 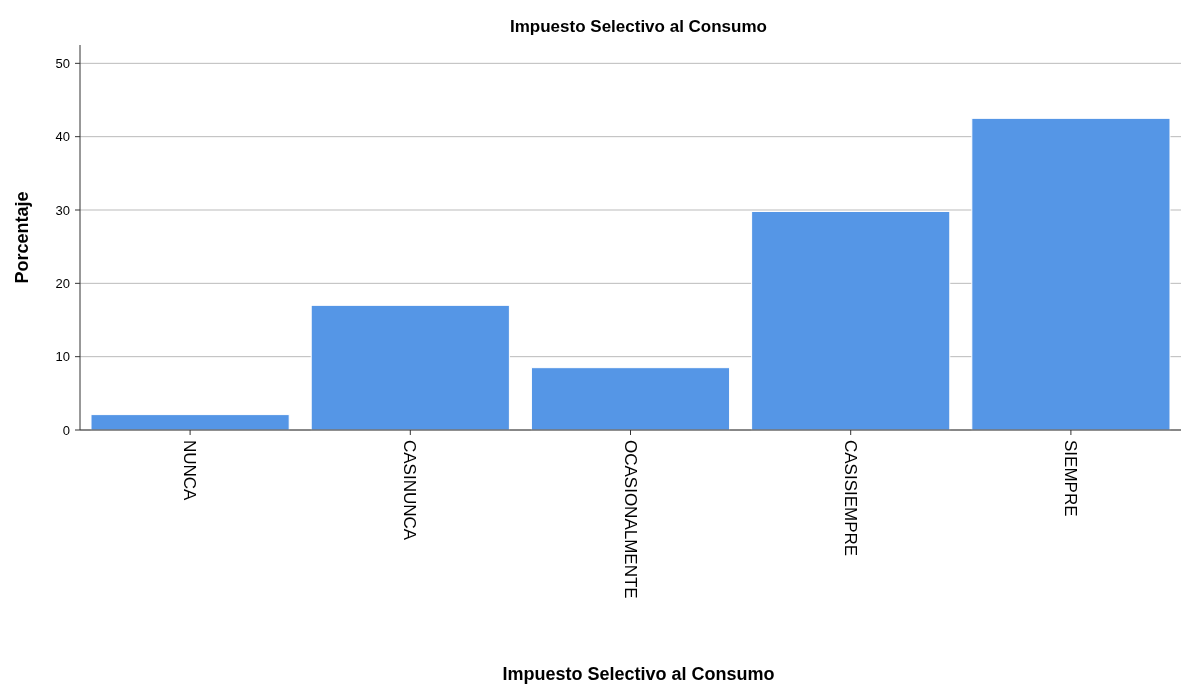 I want to click on y-axis-title: Porcentaje, so click(x=22, y=237).